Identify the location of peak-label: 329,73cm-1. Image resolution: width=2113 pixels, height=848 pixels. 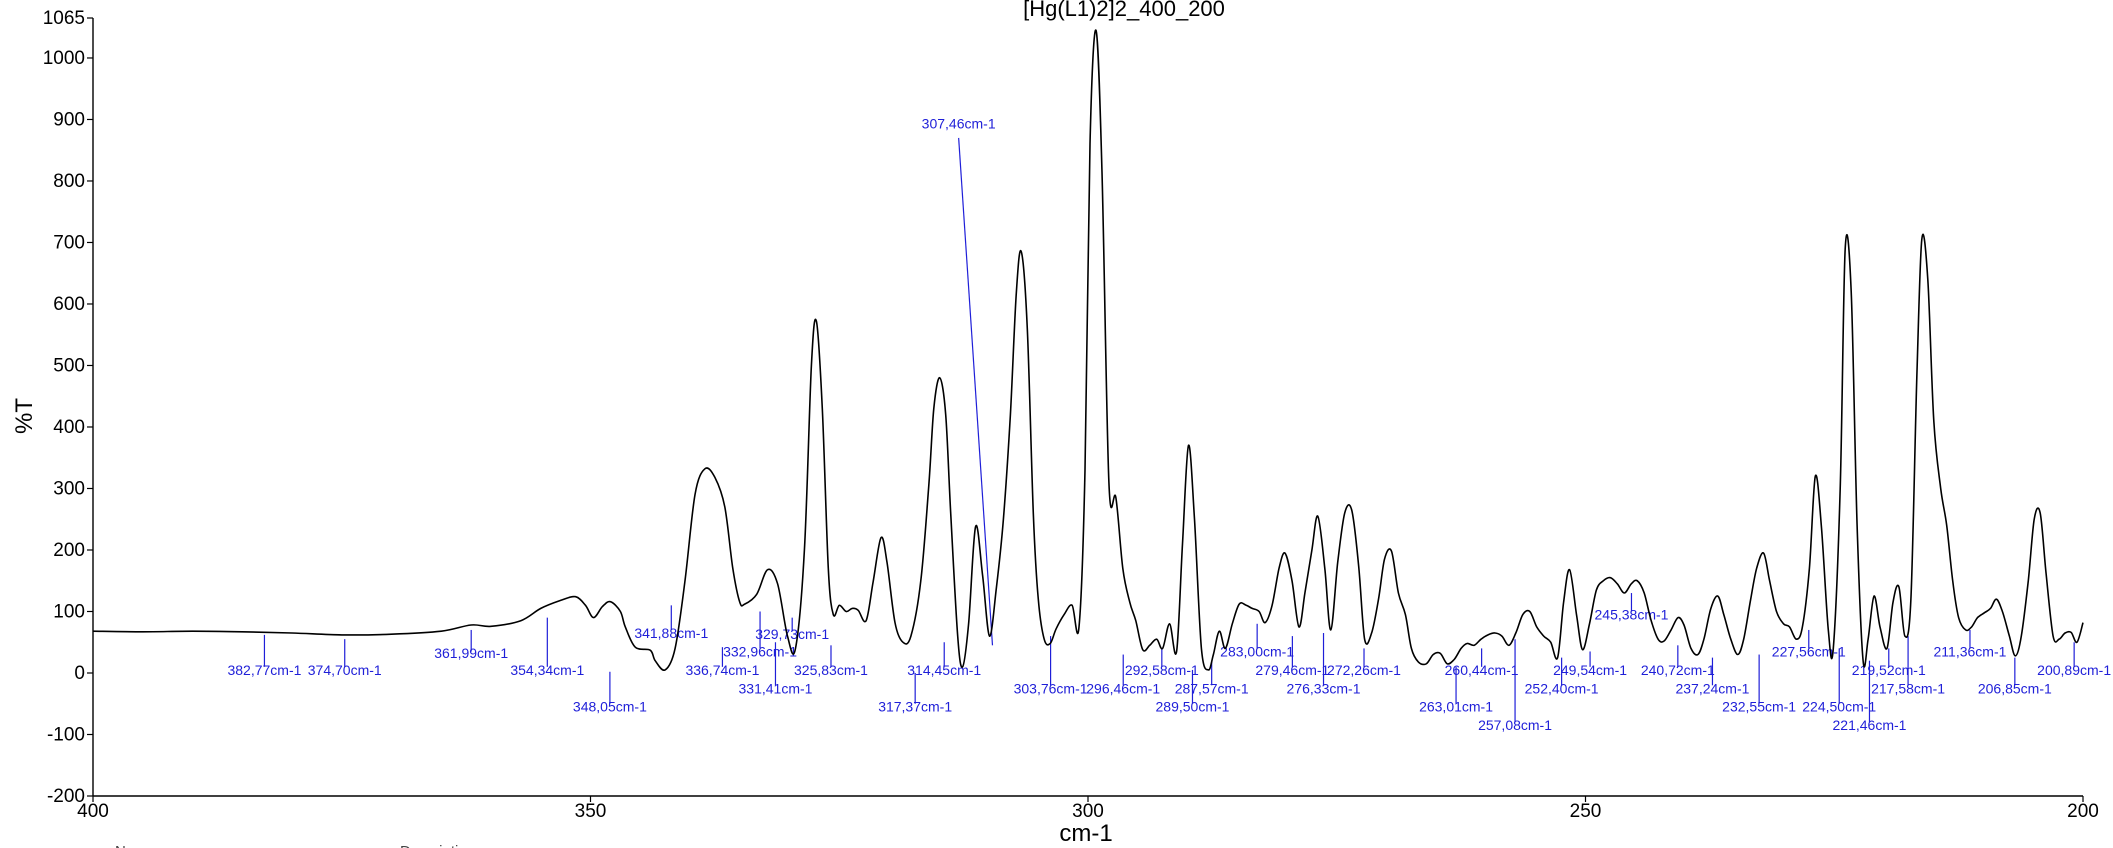
(792, 634).